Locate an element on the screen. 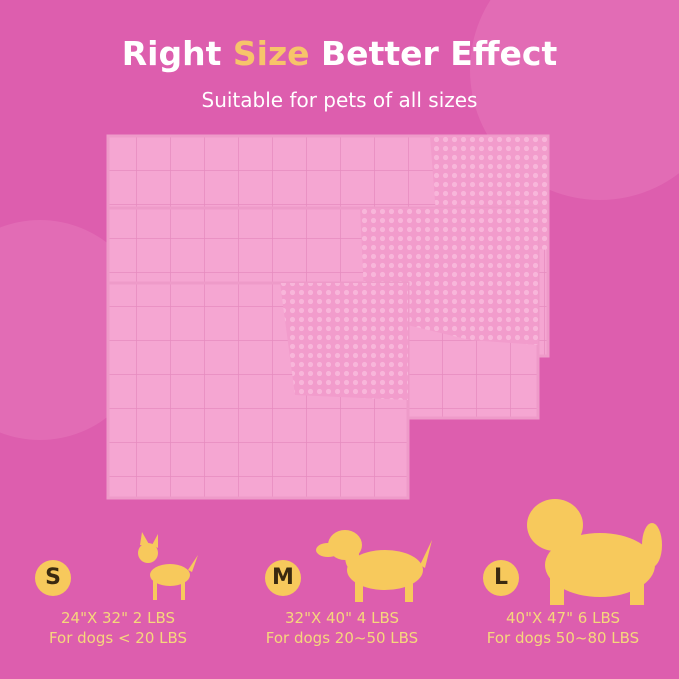 This screenshot has width=679, height=679. fit: For dogs < 20 LBS is located at coordinates (118, 638).